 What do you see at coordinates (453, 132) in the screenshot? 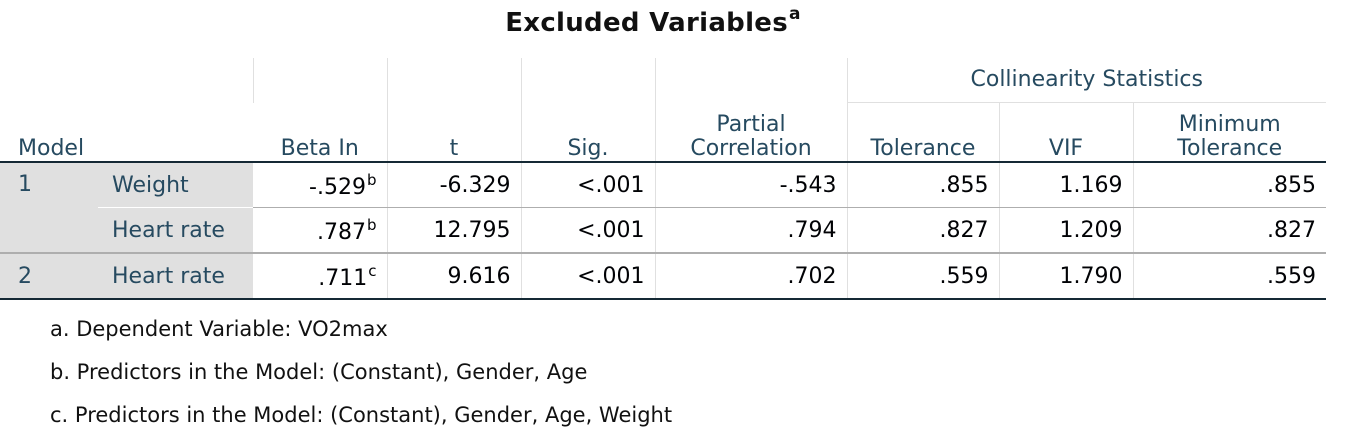
I see `t-header: t` at bounding box center [453, 132].